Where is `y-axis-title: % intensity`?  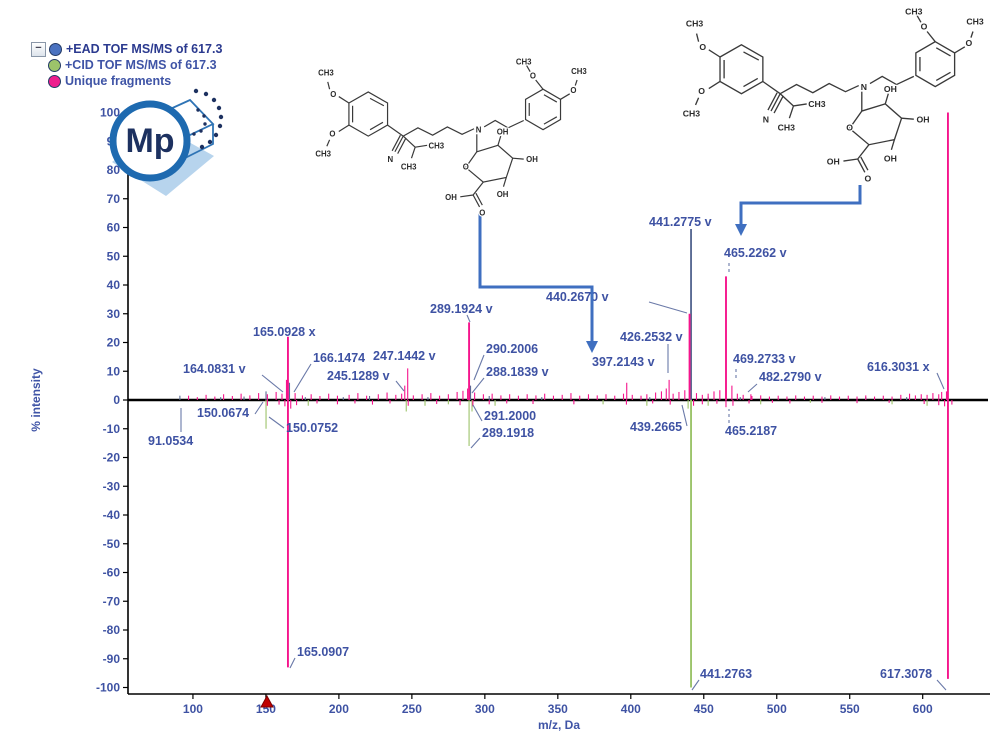
y-axis-title: % intensity is located at coordinates (36, 400).